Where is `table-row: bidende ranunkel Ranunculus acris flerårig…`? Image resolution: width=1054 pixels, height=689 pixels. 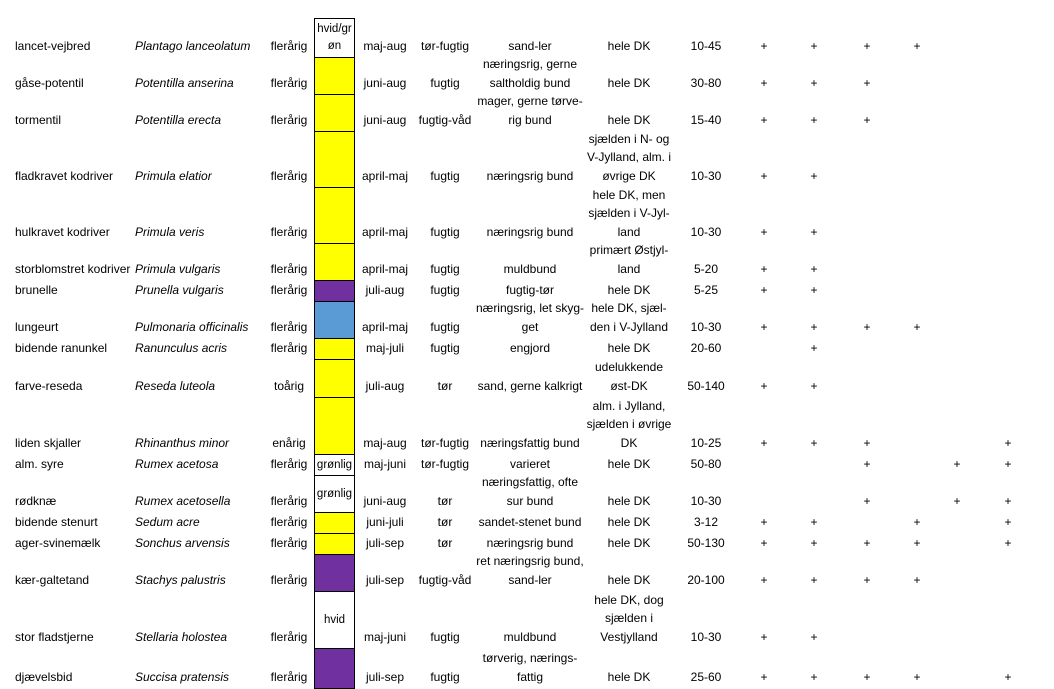 table-row: bidende ranunkel Ranunculus acris flerårig… is located at coordinates (527, 349).